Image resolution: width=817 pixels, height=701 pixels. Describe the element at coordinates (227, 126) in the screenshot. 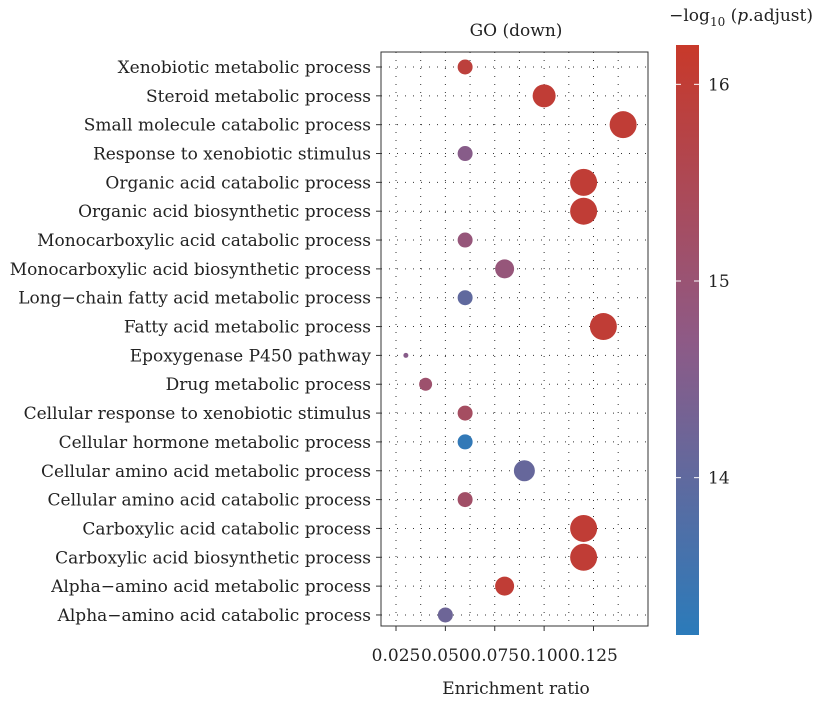

I see `category-label: Small molecule catabolic process` at that location.